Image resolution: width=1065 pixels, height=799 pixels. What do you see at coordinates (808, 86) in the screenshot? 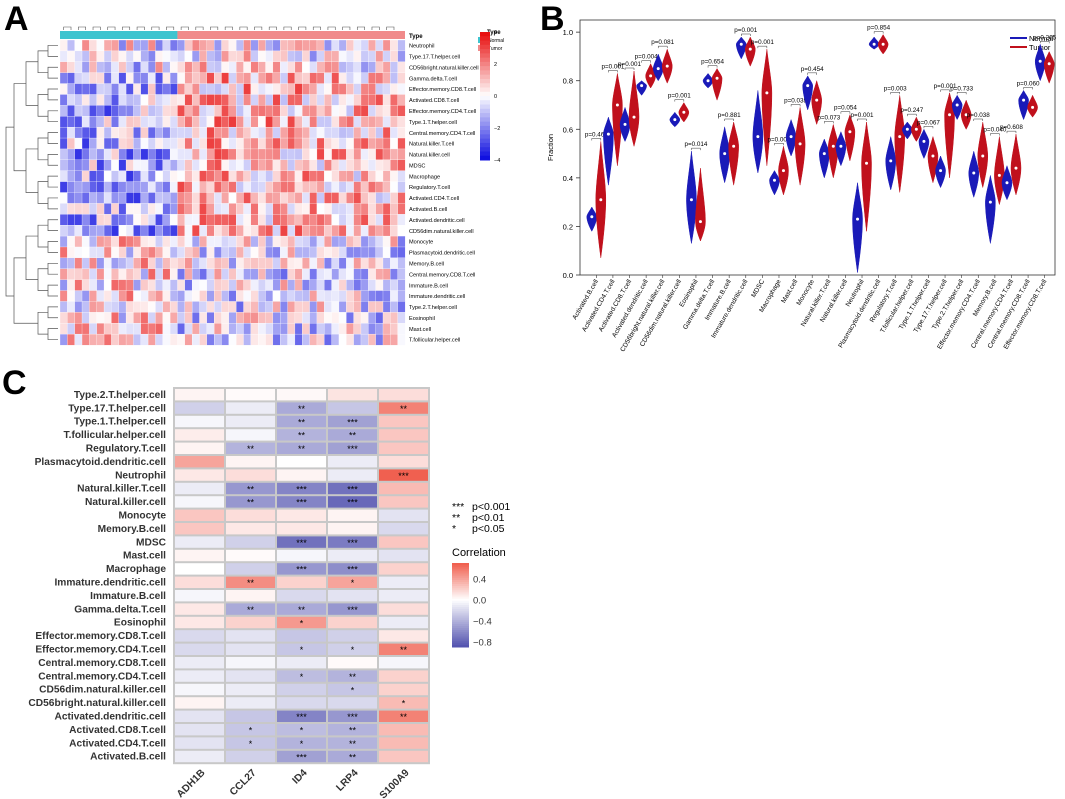
I see `violin-normal-median` at bounding box center [808, 86].